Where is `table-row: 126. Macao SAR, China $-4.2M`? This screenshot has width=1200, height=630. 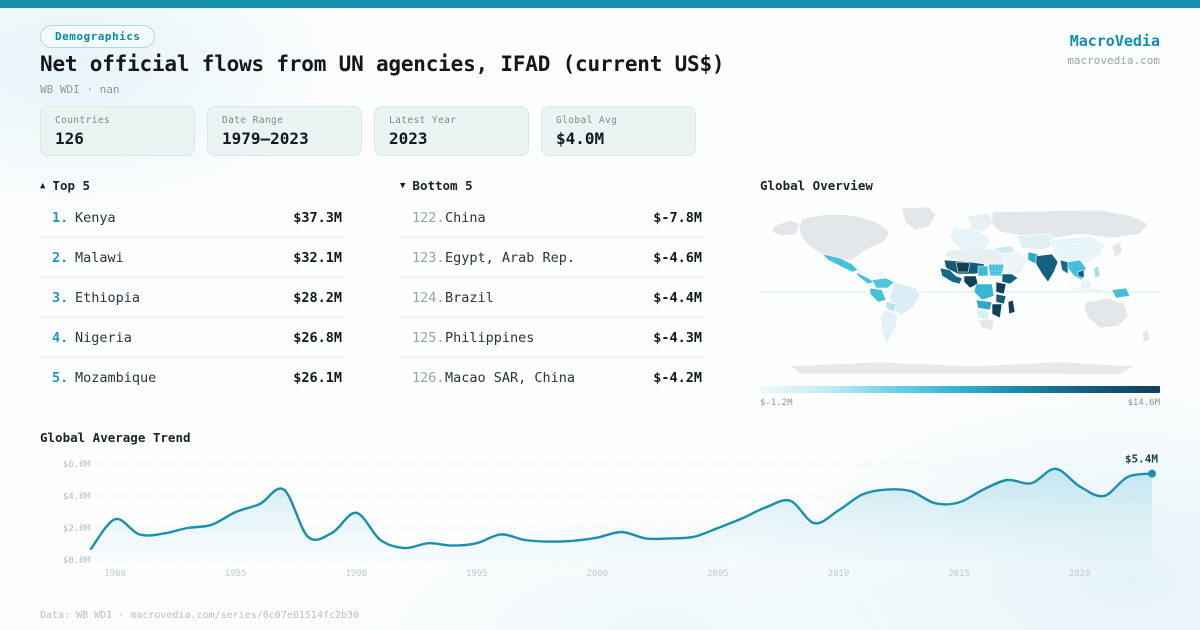 table-row: 126. Macao SAR, China $-4.2M is located at coordinates (551, 378).